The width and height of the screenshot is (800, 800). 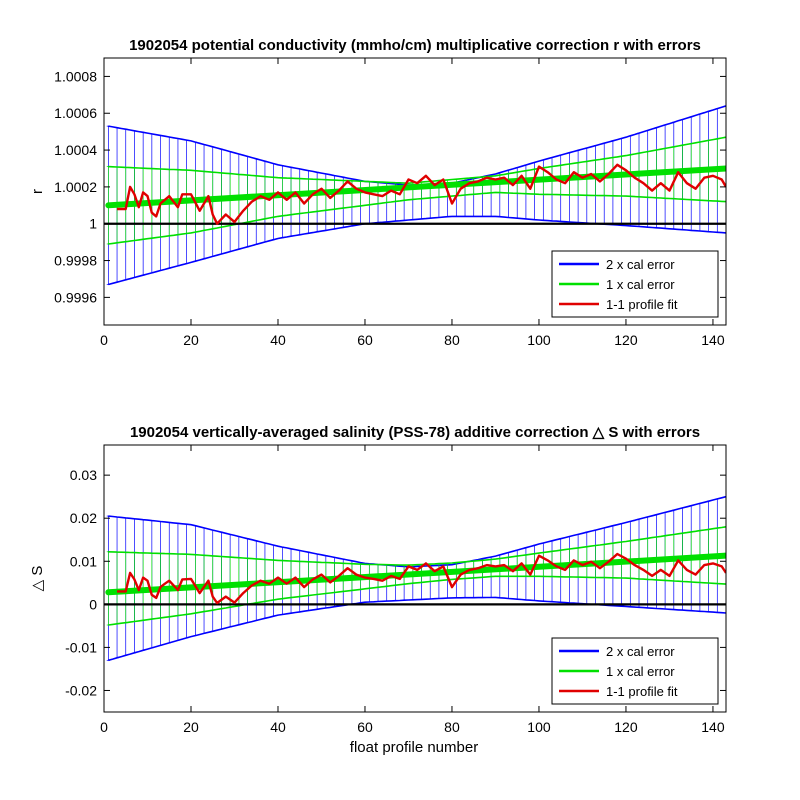 I want to click on y-axis-label: △ S, so click(x=37, y=579).